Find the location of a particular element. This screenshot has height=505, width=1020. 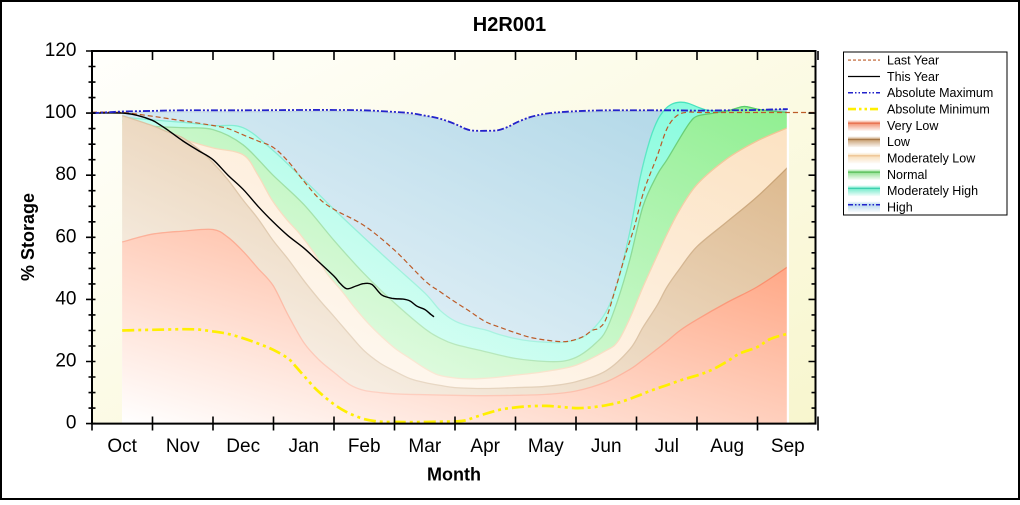

svg-text: Aug is located at coordinates (727, 446).